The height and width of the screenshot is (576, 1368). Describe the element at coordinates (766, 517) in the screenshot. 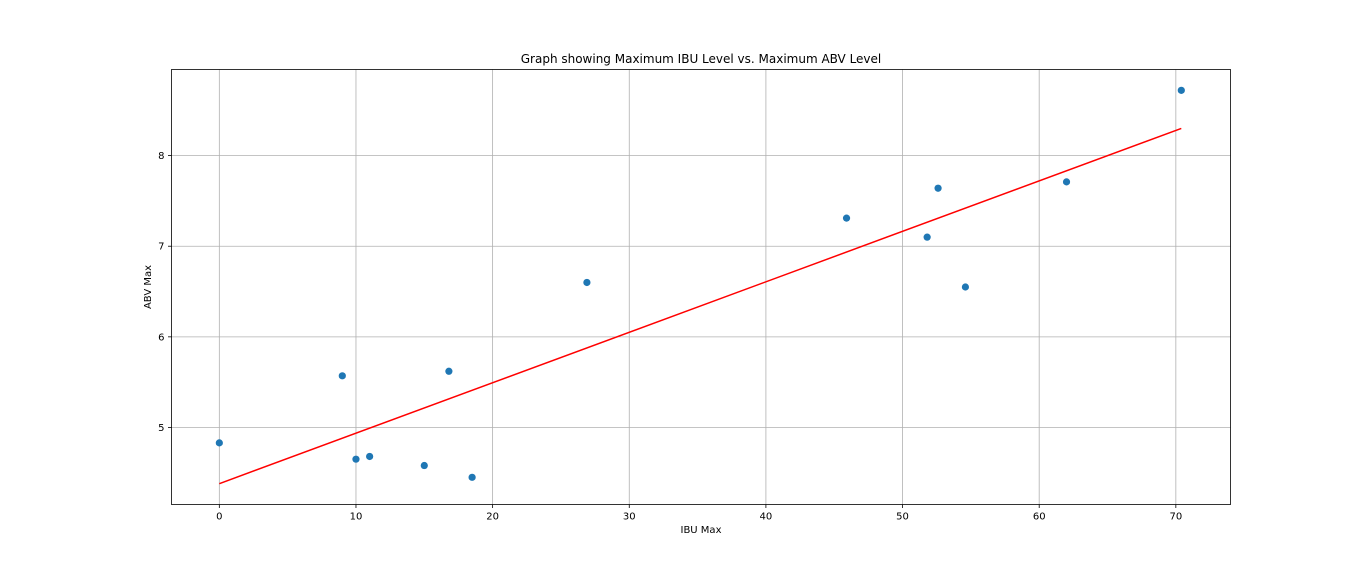

I see `x-tick-label: 40` at that location.